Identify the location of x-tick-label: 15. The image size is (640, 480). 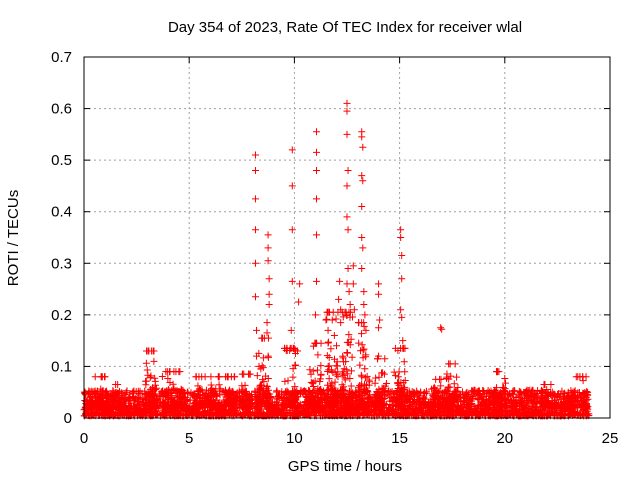
(399, 438).